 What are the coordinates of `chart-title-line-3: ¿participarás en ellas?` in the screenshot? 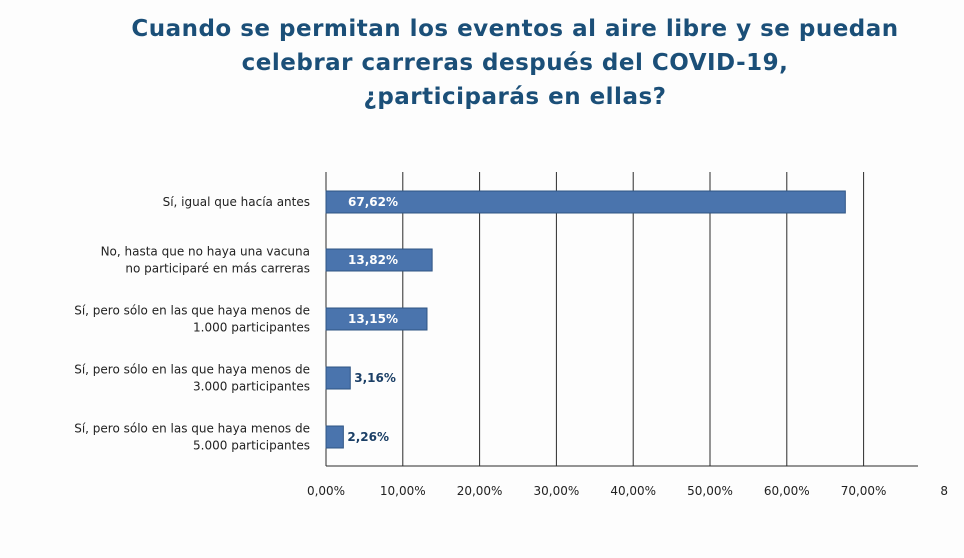 It's located at (515, 97).